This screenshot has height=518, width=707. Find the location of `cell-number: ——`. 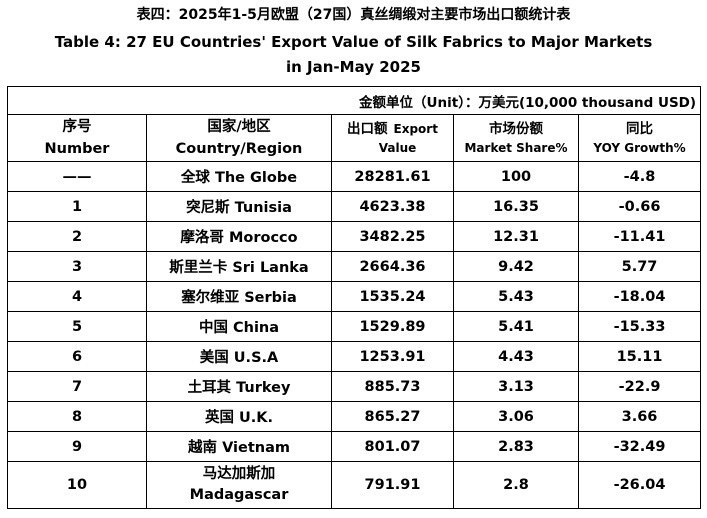

cell-number: —— is located at coordinates (77, 176).